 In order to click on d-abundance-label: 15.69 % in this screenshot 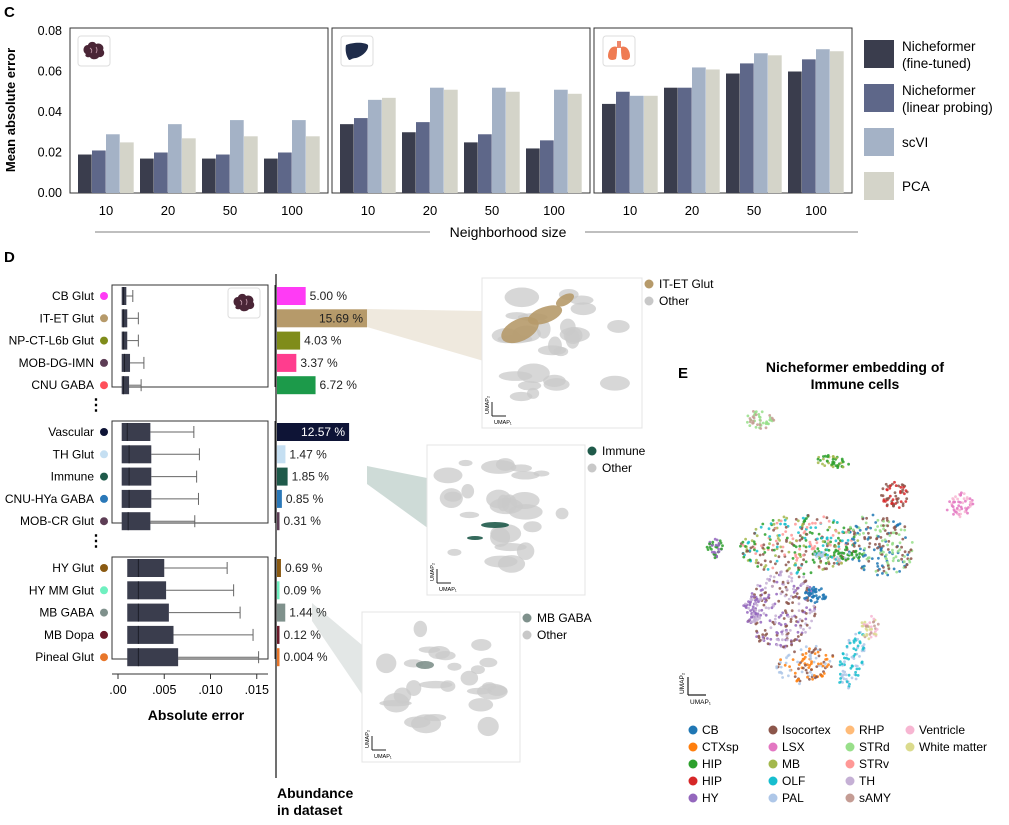, I will do `click(341, 318)`.